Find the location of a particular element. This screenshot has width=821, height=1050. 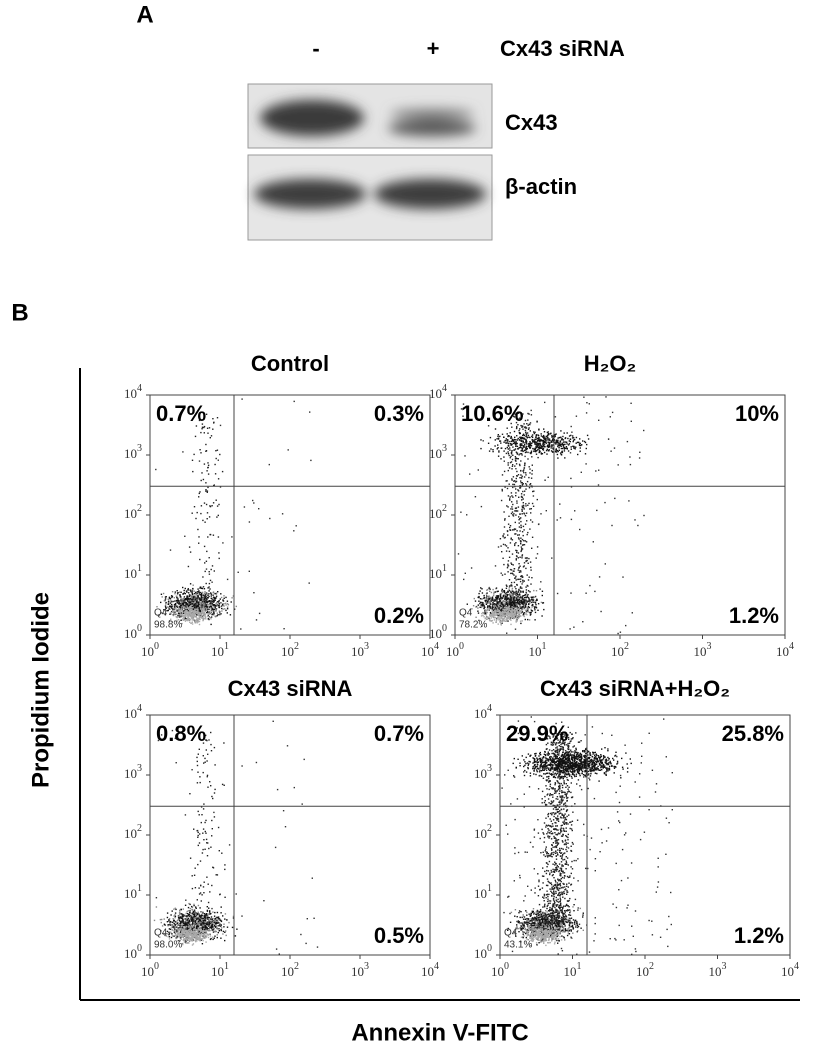

tick-label: 100 is located at coordinates (455, 650).